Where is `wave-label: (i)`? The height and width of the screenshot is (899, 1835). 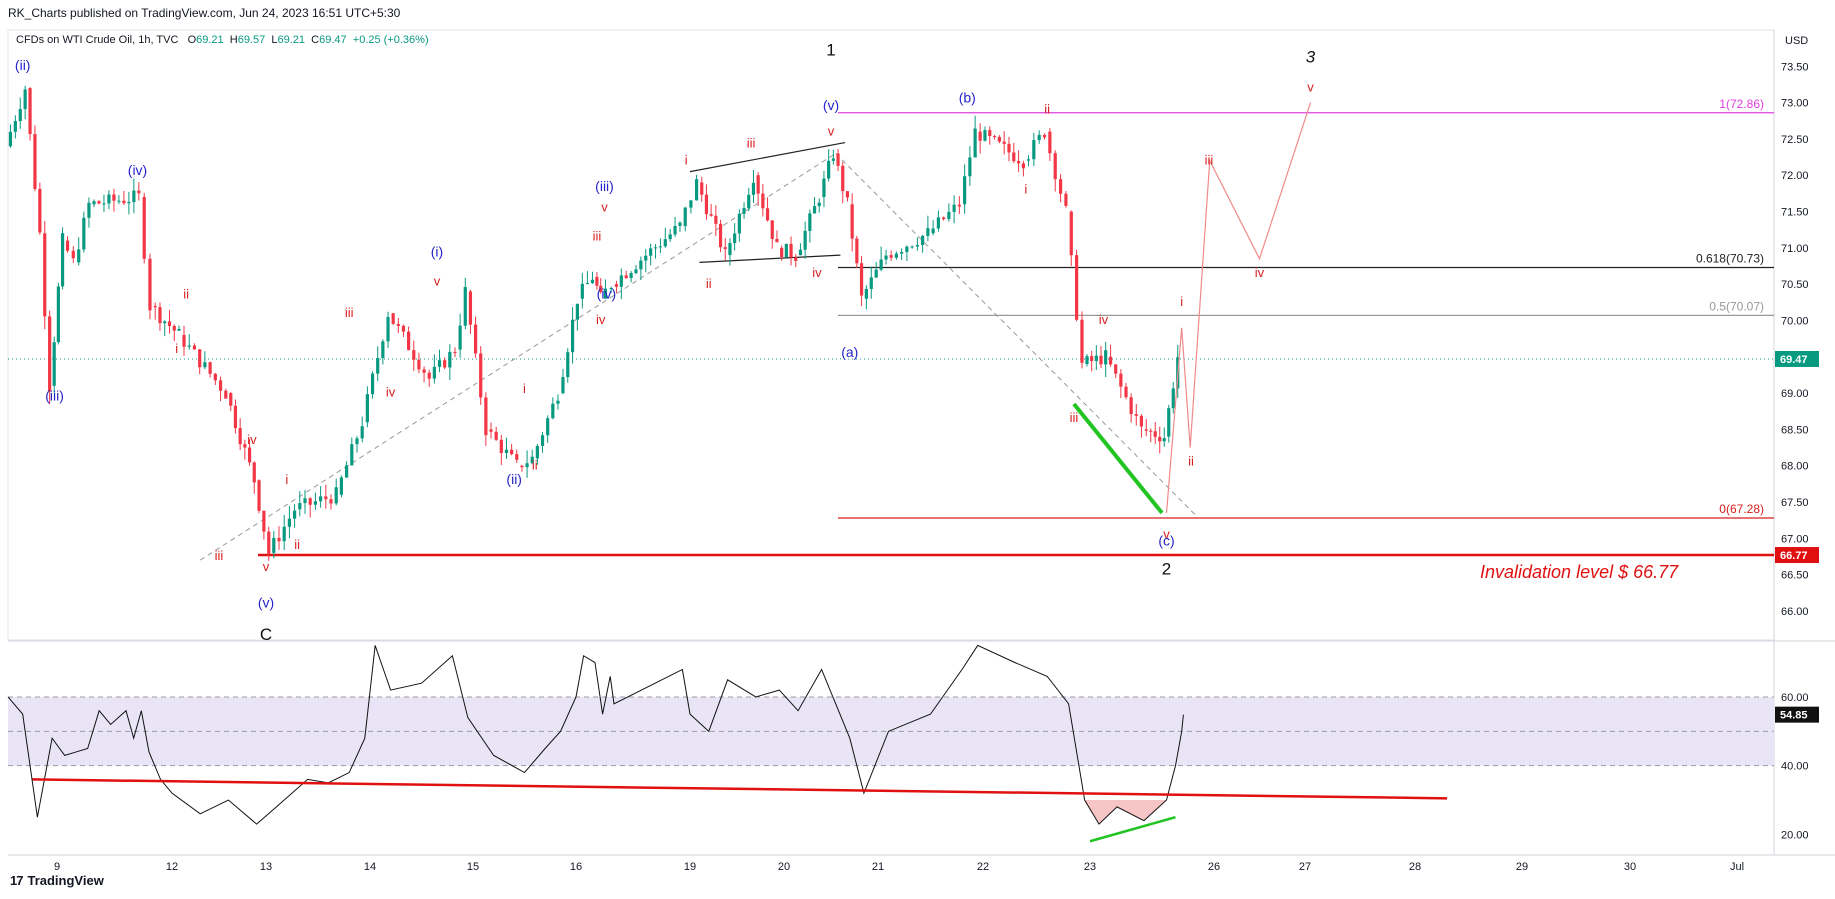 wave-label: (i) is located at coordinates (437, 252).